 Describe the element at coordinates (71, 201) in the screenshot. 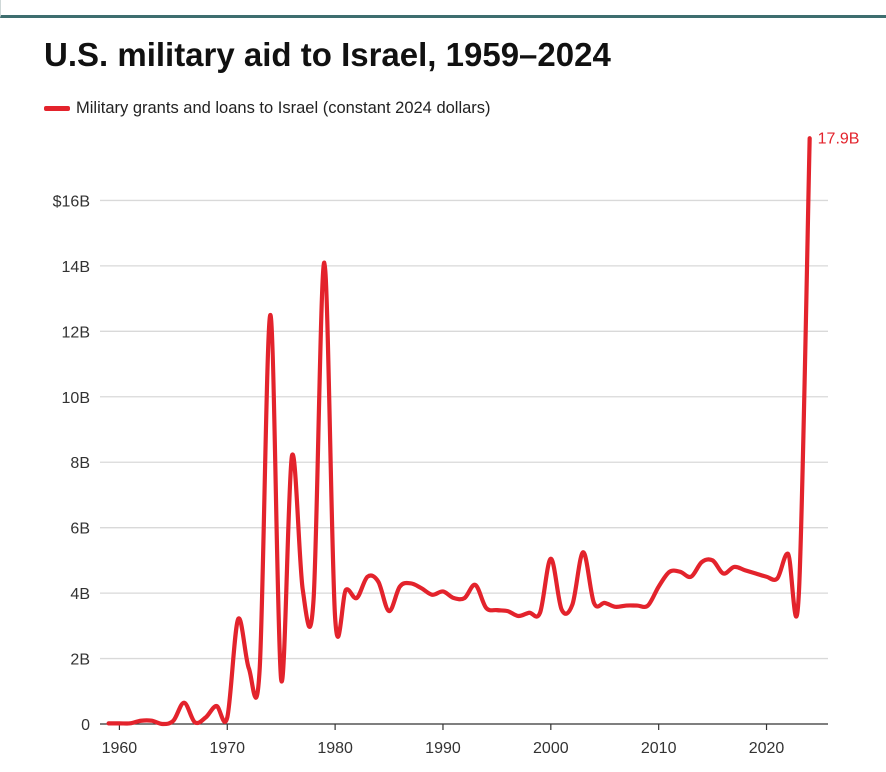

I see `y-tick-label: $16B` at that location.